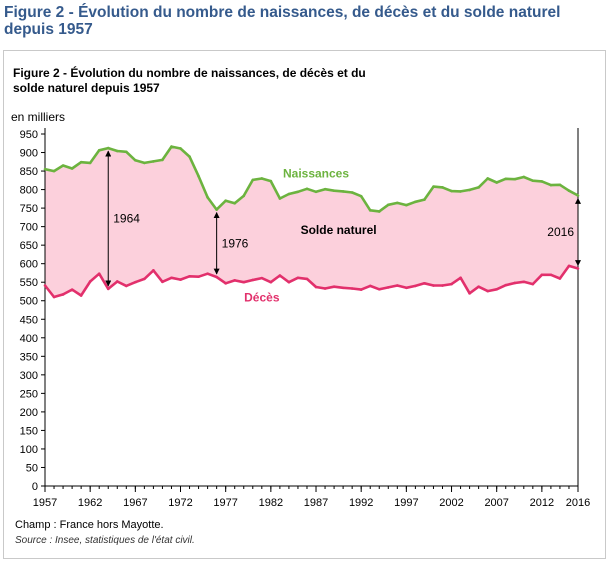 The width and height of the screenshot is (611, 562). Describe the element at coordinates (316, 503) in the screenshot. I see `x-tick-label: 1987` at that location.